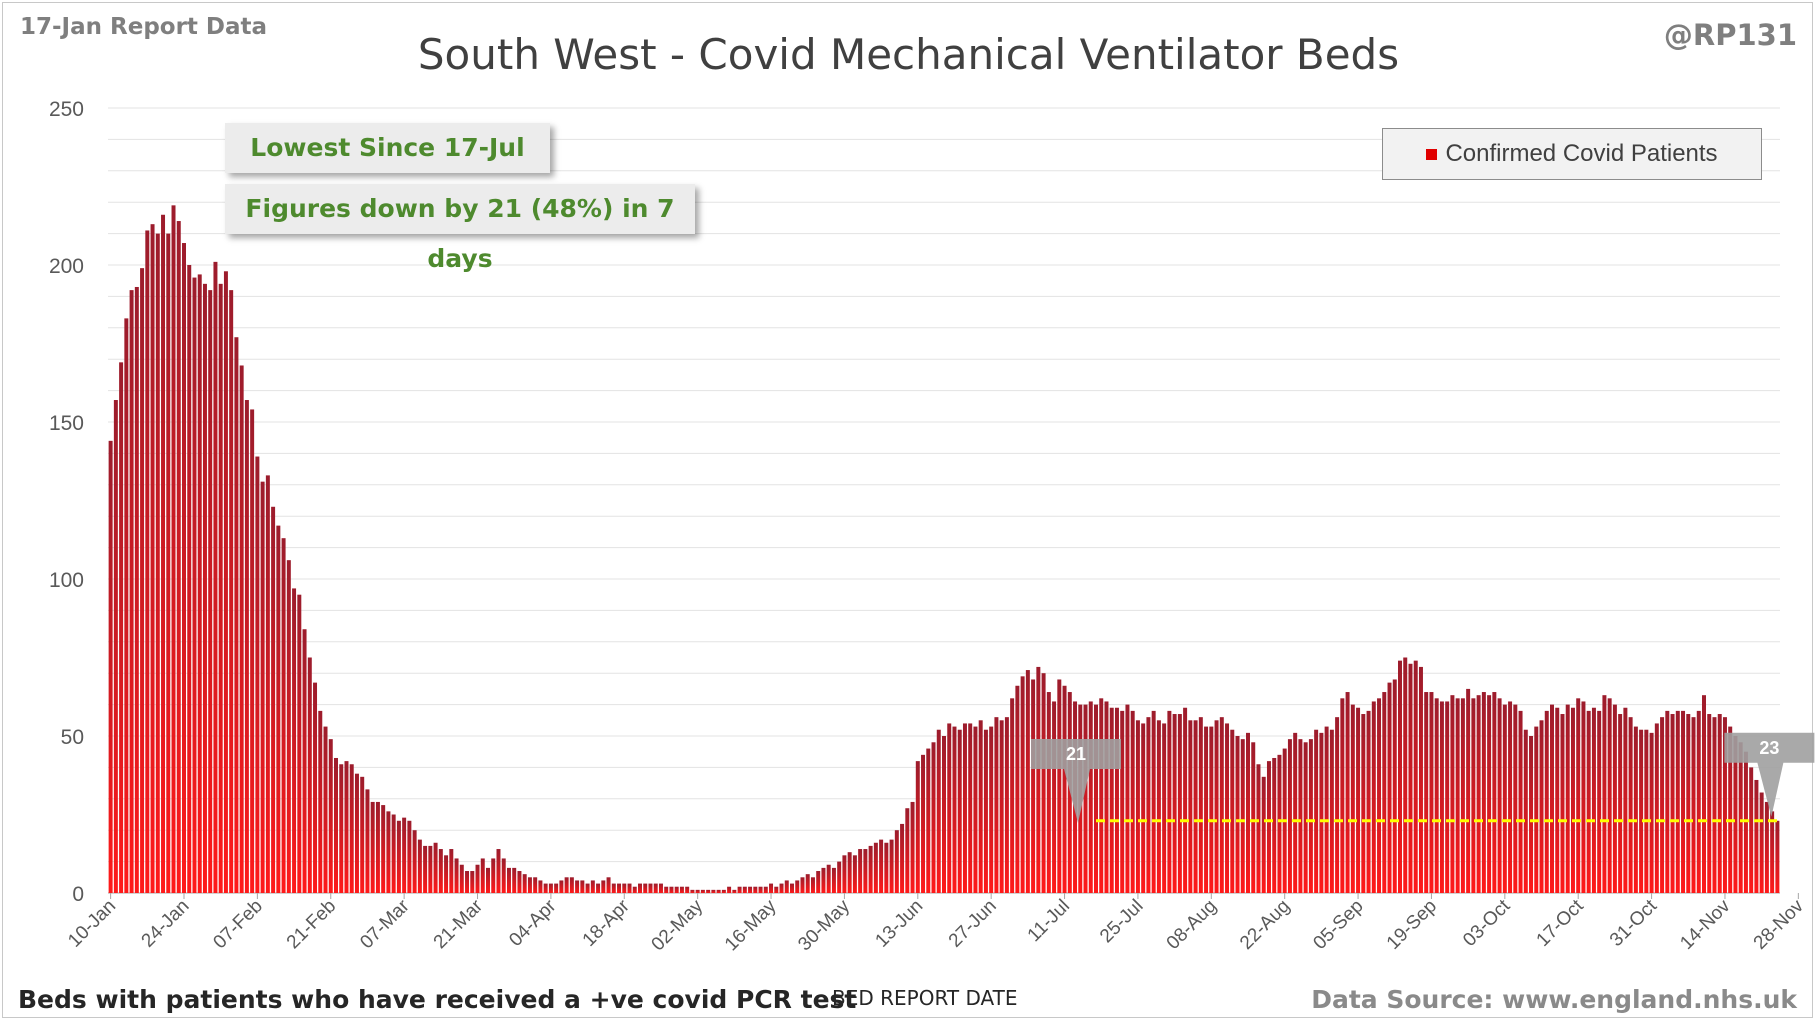  Describe the element at coordinates (311, 924) in the screenshot. I see `x-tick-label: 21-Feb` at that location.